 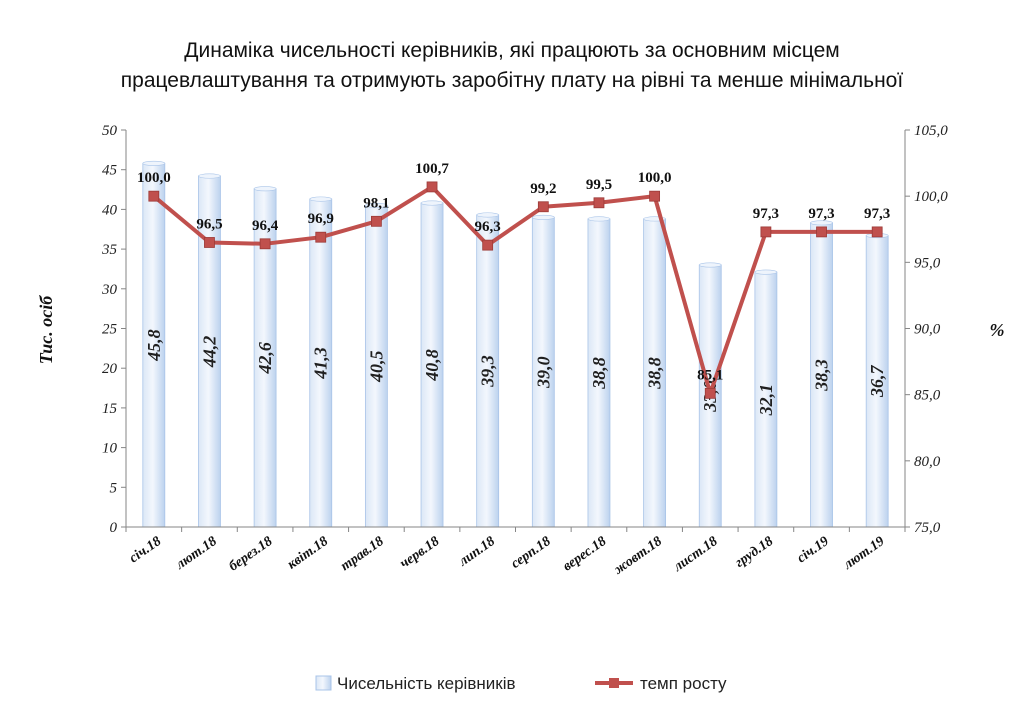 What do you see at coordinates (432, 365) in the screenshot?
I see `bar-value-label: 40,8` at bounding box center [432, 365].